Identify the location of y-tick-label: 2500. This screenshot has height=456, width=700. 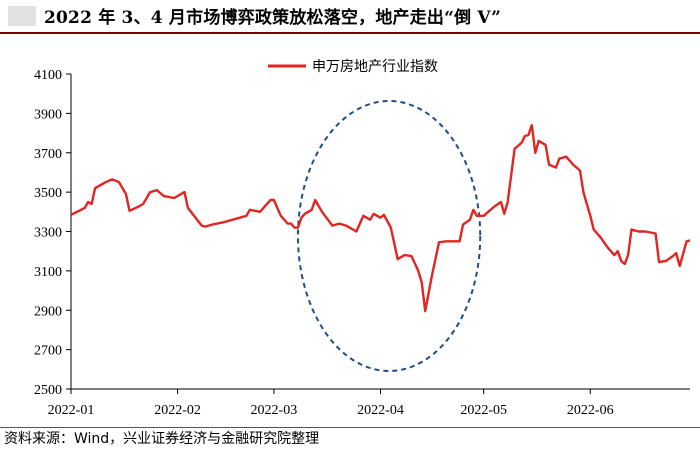
(48, 390).